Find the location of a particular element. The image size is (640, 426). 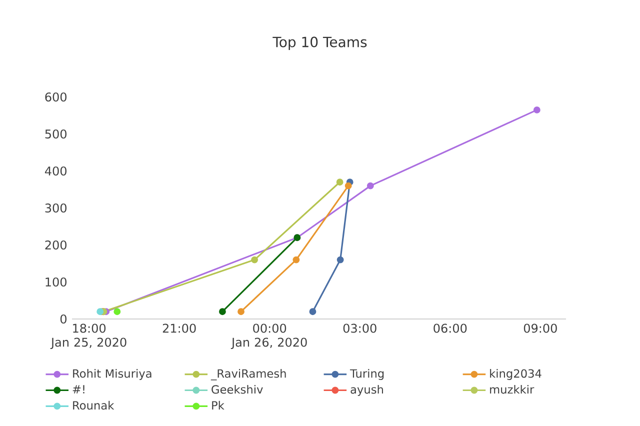

legend-label: #! is located at coordinates (78, 389).